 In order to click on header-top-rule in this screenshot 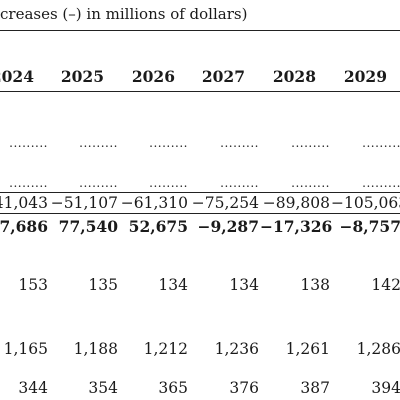, I will do `click(200, 30)`.